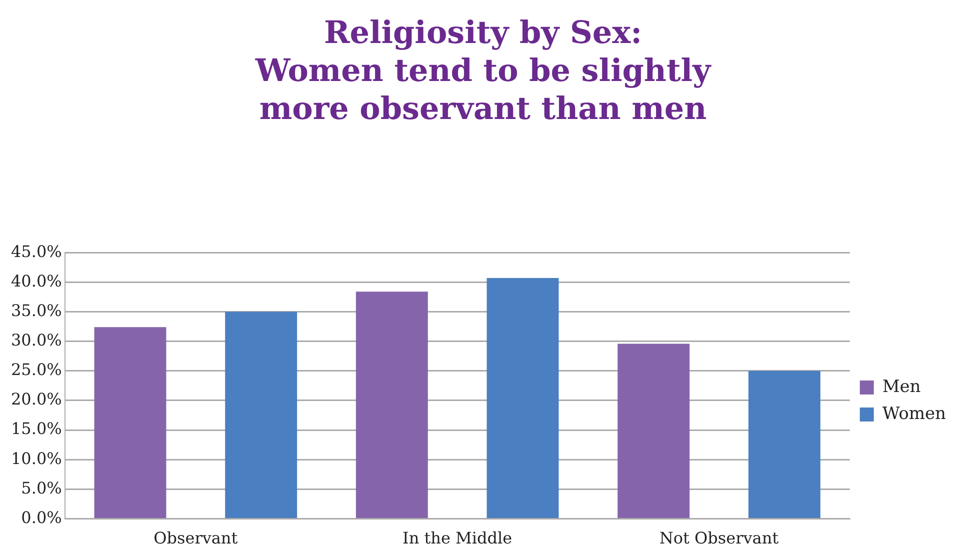  What do you see at coordinates (457, 538) in the screenshot?
I see `x-tick-label: In the Middle` at bounding box center [457, 538].